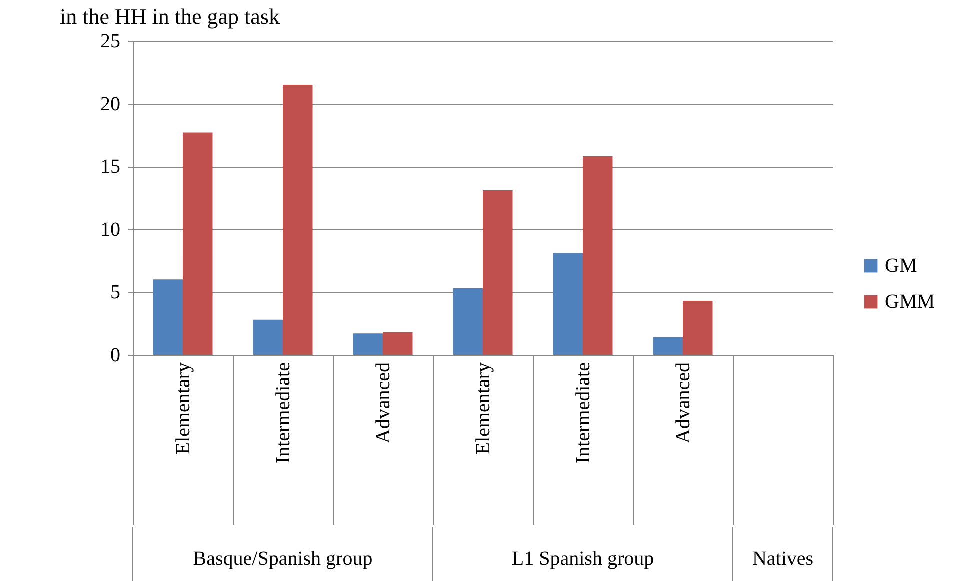 The height and width of the screenshot is (581, 955). I want to click on legend-label: GM, so click(901, 266).